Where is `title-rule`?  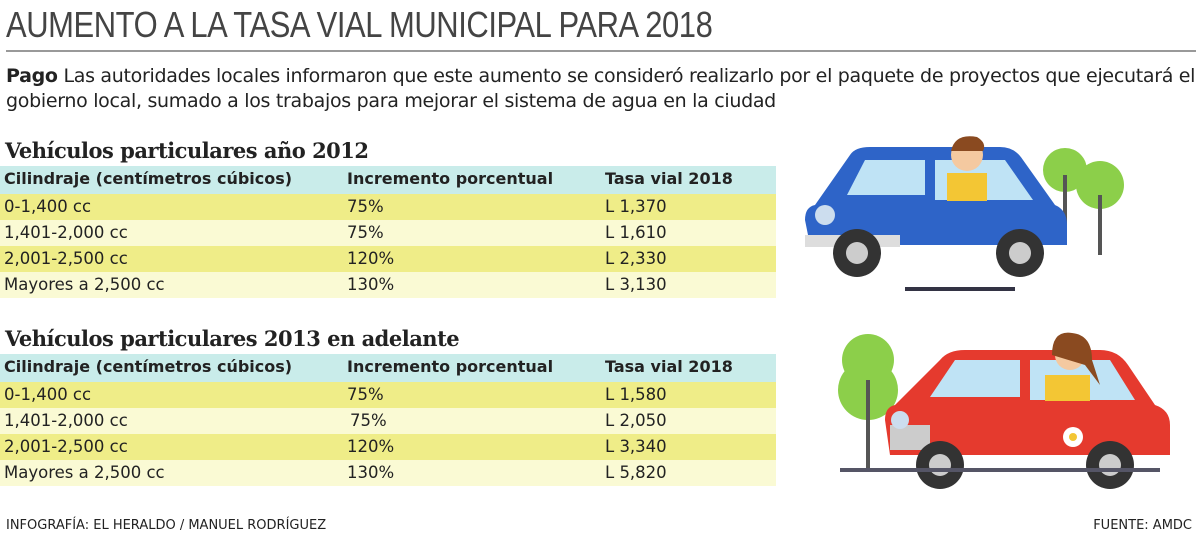 title-rule is located at coordinates (601, 51).